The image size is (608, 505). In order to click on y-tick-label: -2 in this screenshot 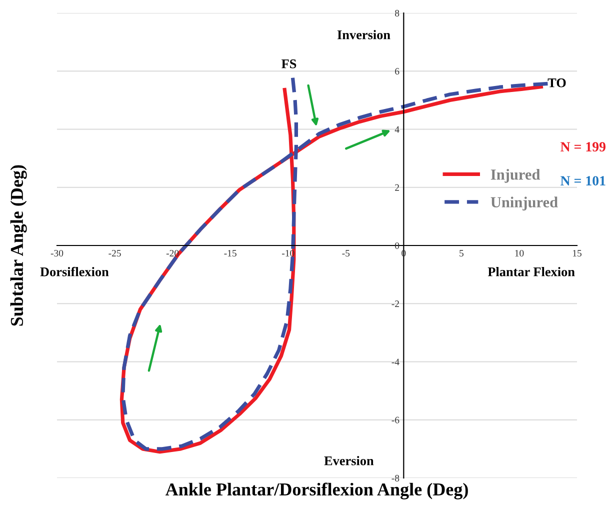, I will do `click(395, 303)`.